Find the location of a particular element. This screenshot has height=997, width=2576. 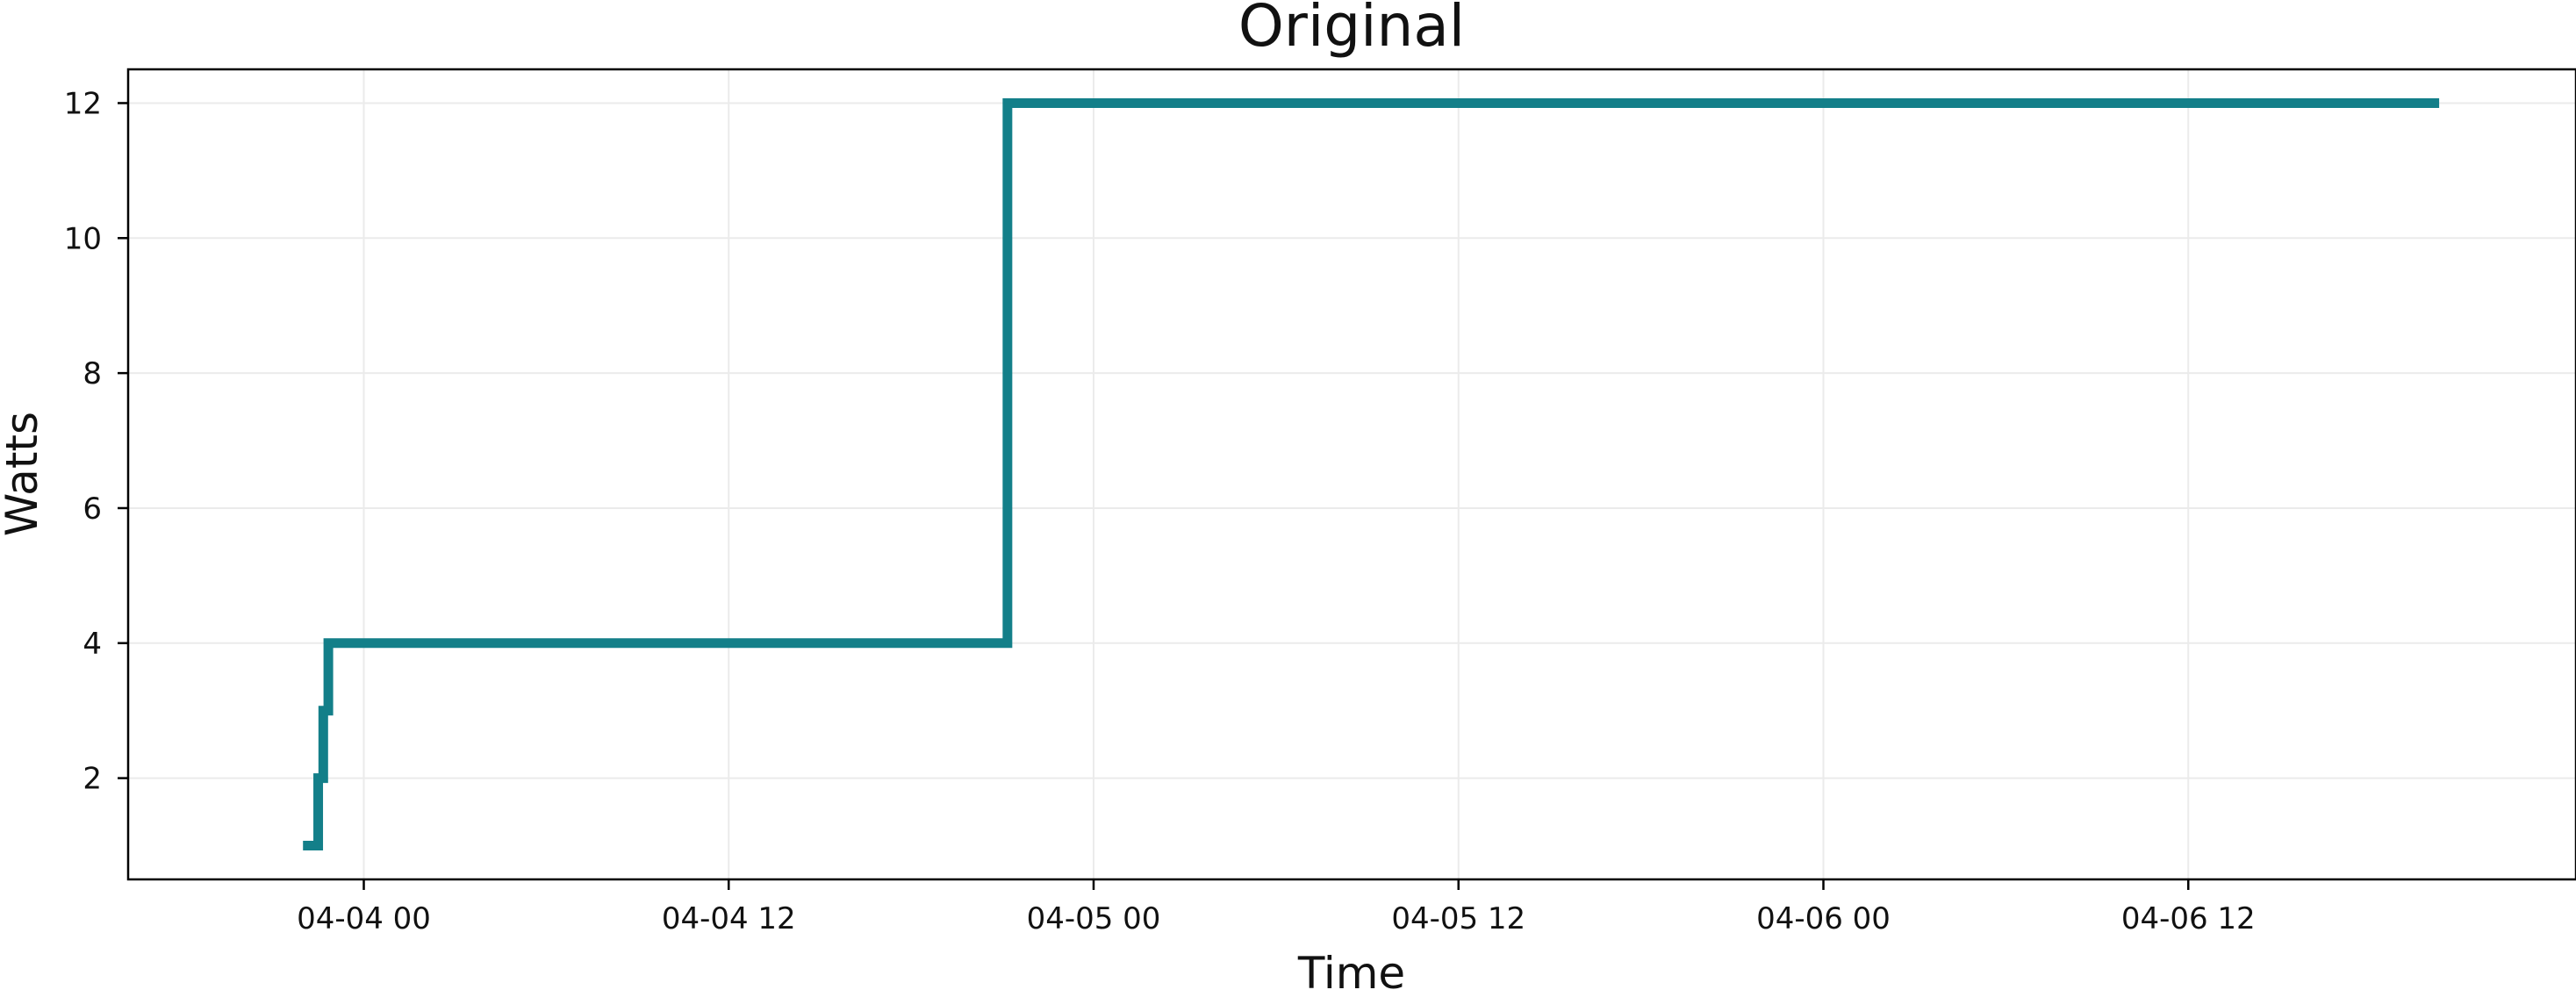

chart-title: Original is located at coordinates (1352, 30).